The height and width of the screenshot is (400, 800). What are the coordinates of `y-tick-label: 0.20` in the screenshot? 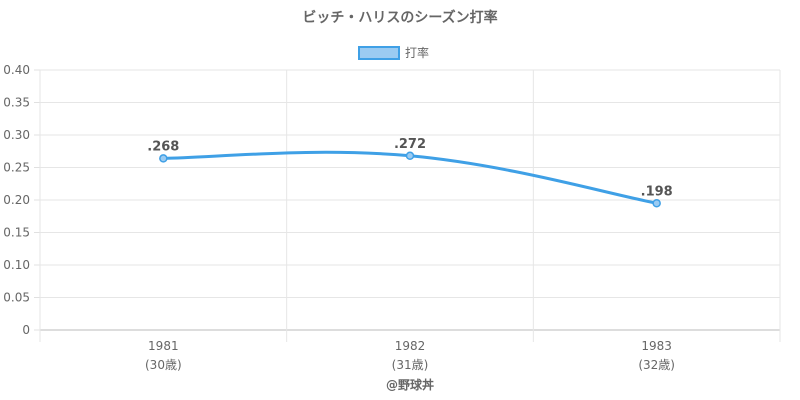 It's located at (16, 200).